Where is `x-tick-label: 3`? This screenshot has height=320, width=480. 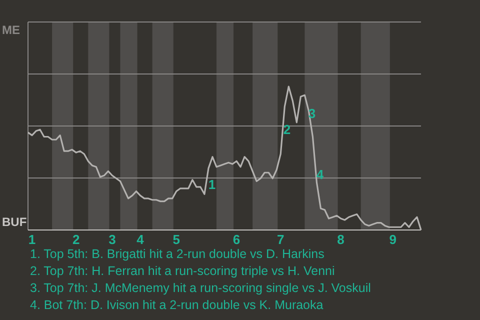
x-tick-label: 3 is located at coordinates (112, 239).